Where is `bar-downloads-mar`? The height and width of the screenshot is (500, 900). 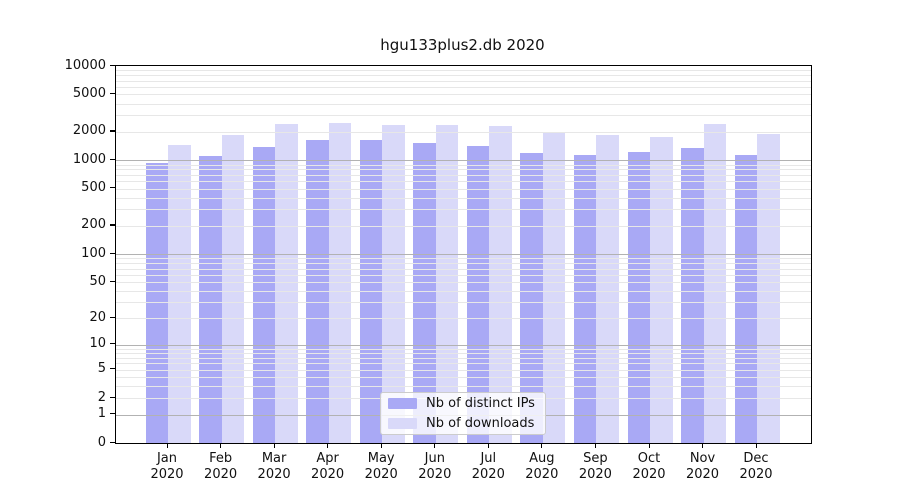 bar-downloads-mar is located at coordinates (286, 283).